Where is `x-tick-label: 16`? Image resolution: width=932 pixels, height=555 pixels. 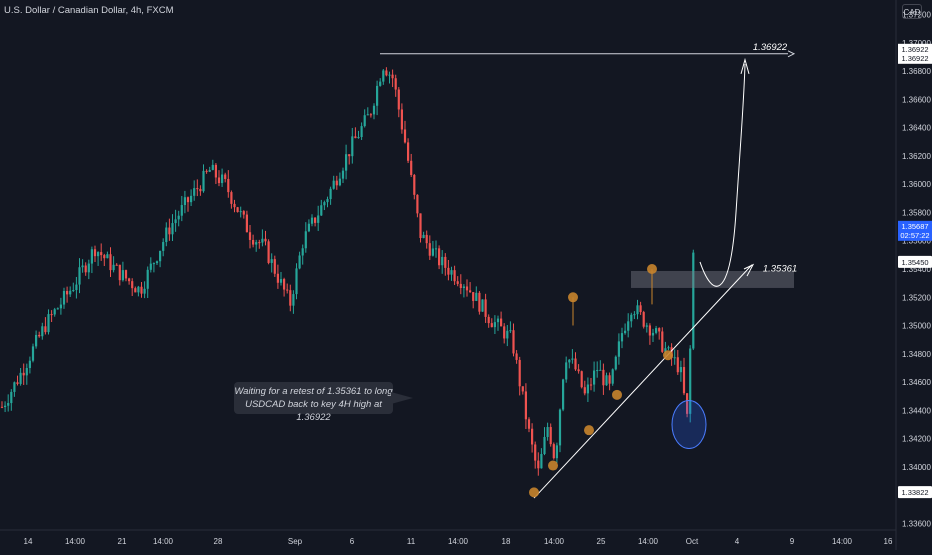
x-tick-label: 16 is located at coordinates (888, 541).